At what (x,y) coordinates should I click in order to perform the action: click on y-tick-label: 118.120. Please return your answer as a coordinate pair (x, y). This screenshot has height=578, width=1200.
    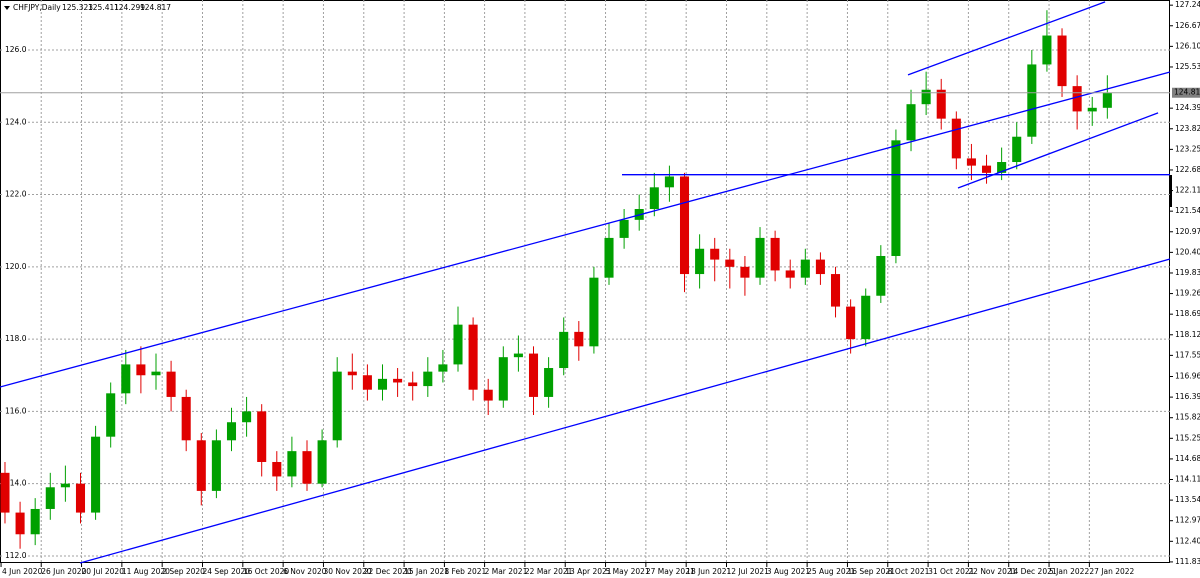
    Looking at the image, I should click on (1187, 334).